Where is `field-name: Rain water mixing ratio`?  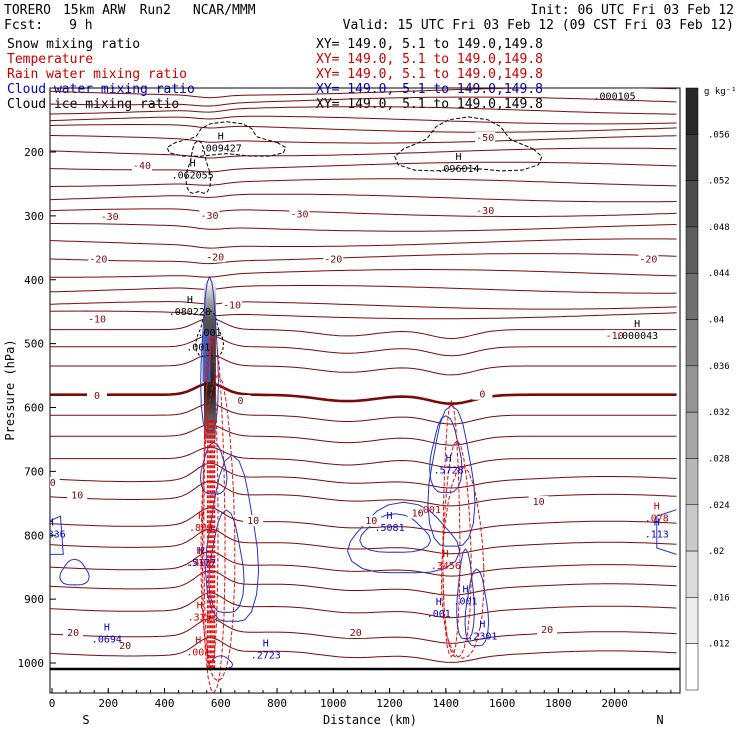
field-name: Rain water mixing ratio is located at coordinates (97, 74).